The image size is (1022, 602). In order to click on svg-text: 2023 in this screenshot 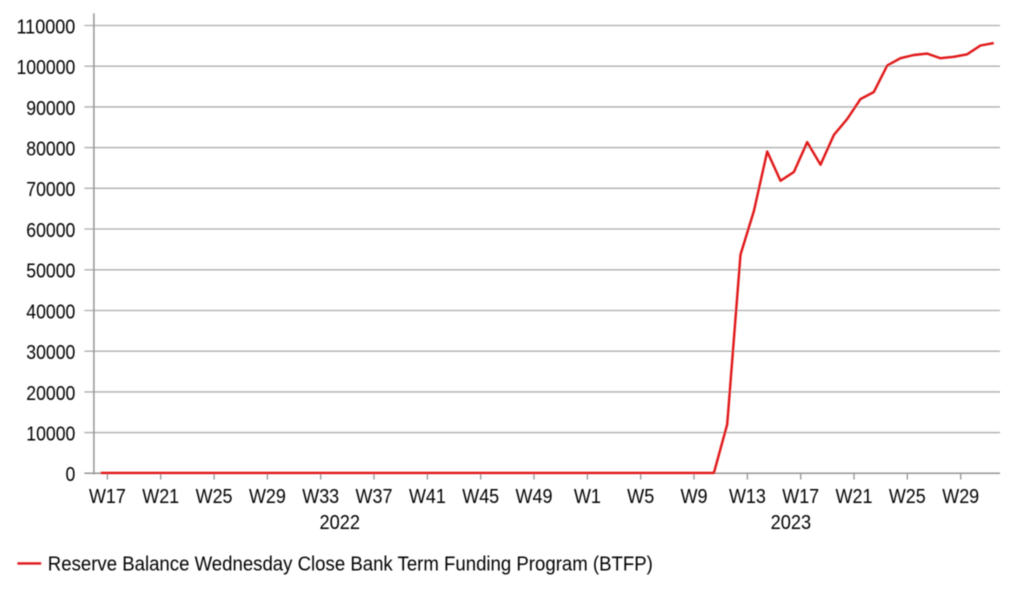, I will do `click(791, 523)`.